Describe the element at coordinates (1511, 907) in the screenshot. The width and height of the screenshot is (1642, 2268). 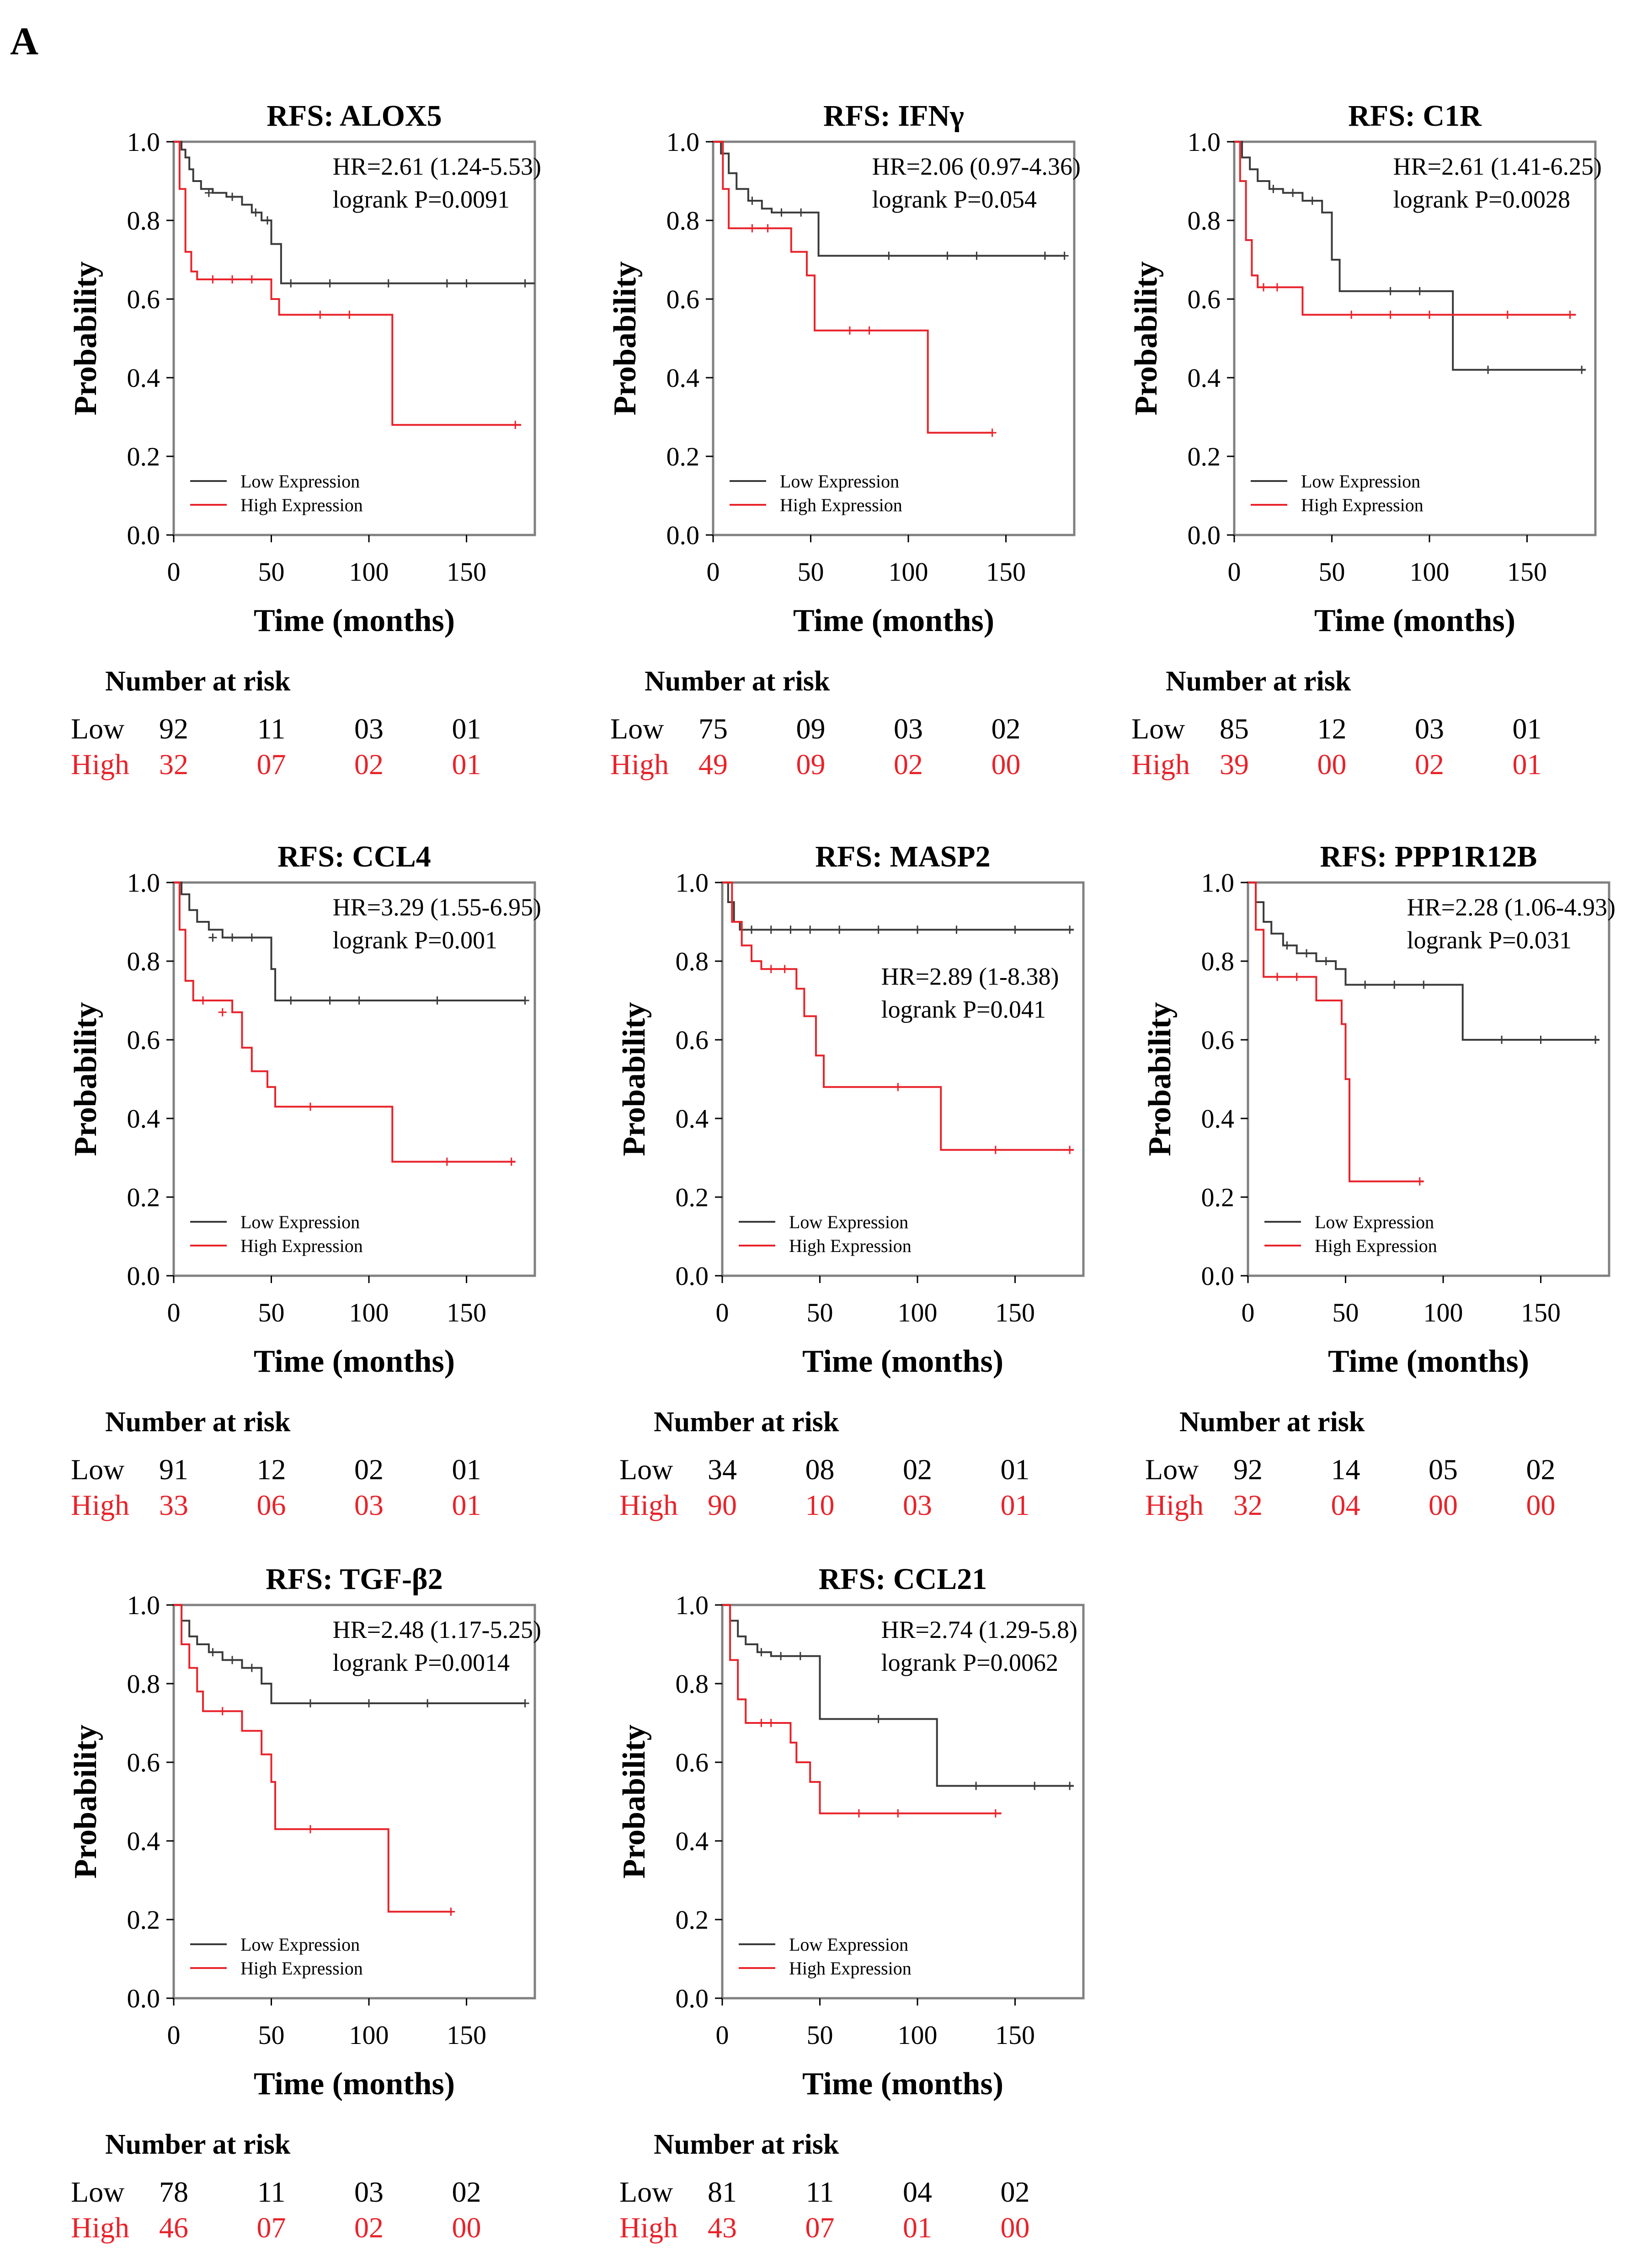
I see `hazard-ratio: HR=2.28 (1.06-4.93)` at that location.